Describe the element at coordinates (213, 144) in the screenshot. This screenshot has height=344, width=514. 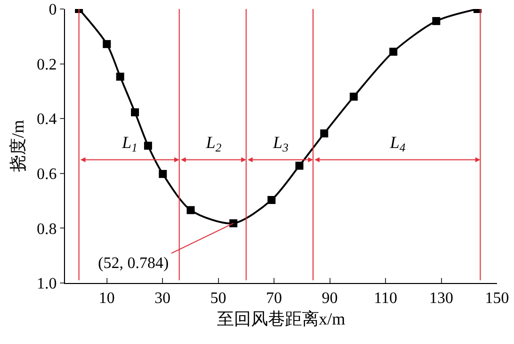
I see `annotation: L$_{2}$` at that location.